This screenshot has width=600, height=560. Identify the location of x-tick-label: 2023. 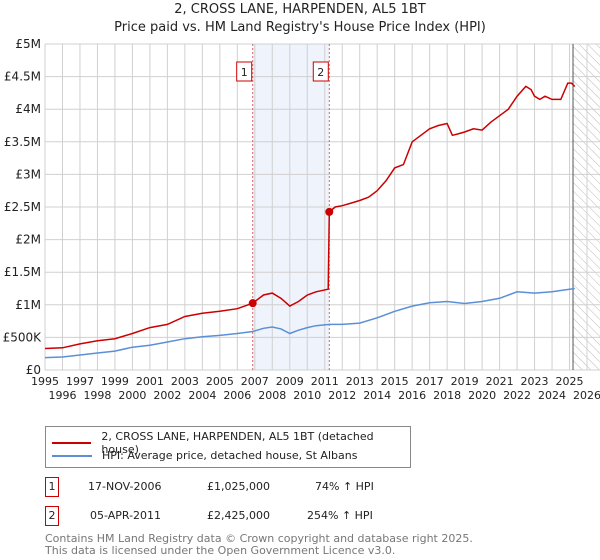
(535, 381).